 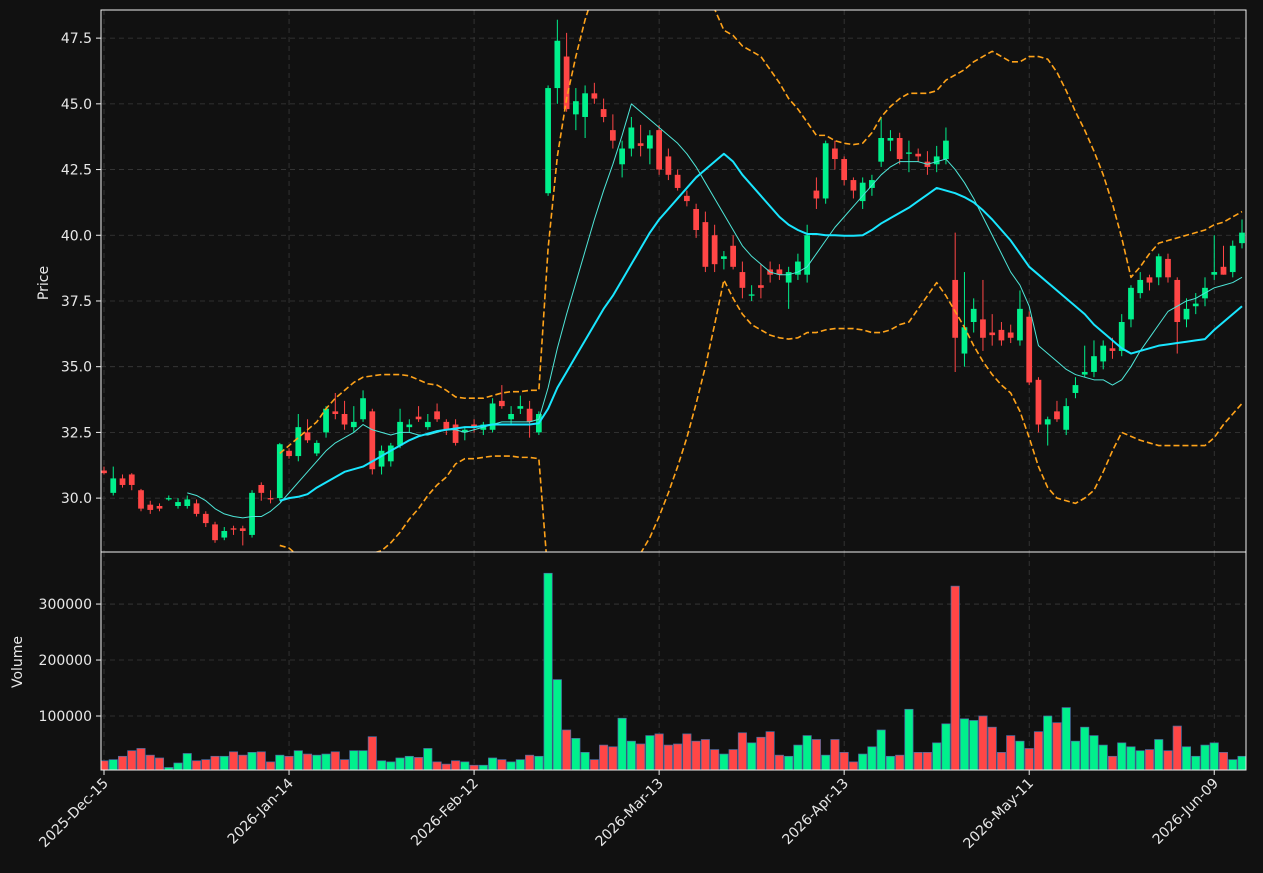 I want to click on y-tick-label: 42.5, so click(x=76, y=171).